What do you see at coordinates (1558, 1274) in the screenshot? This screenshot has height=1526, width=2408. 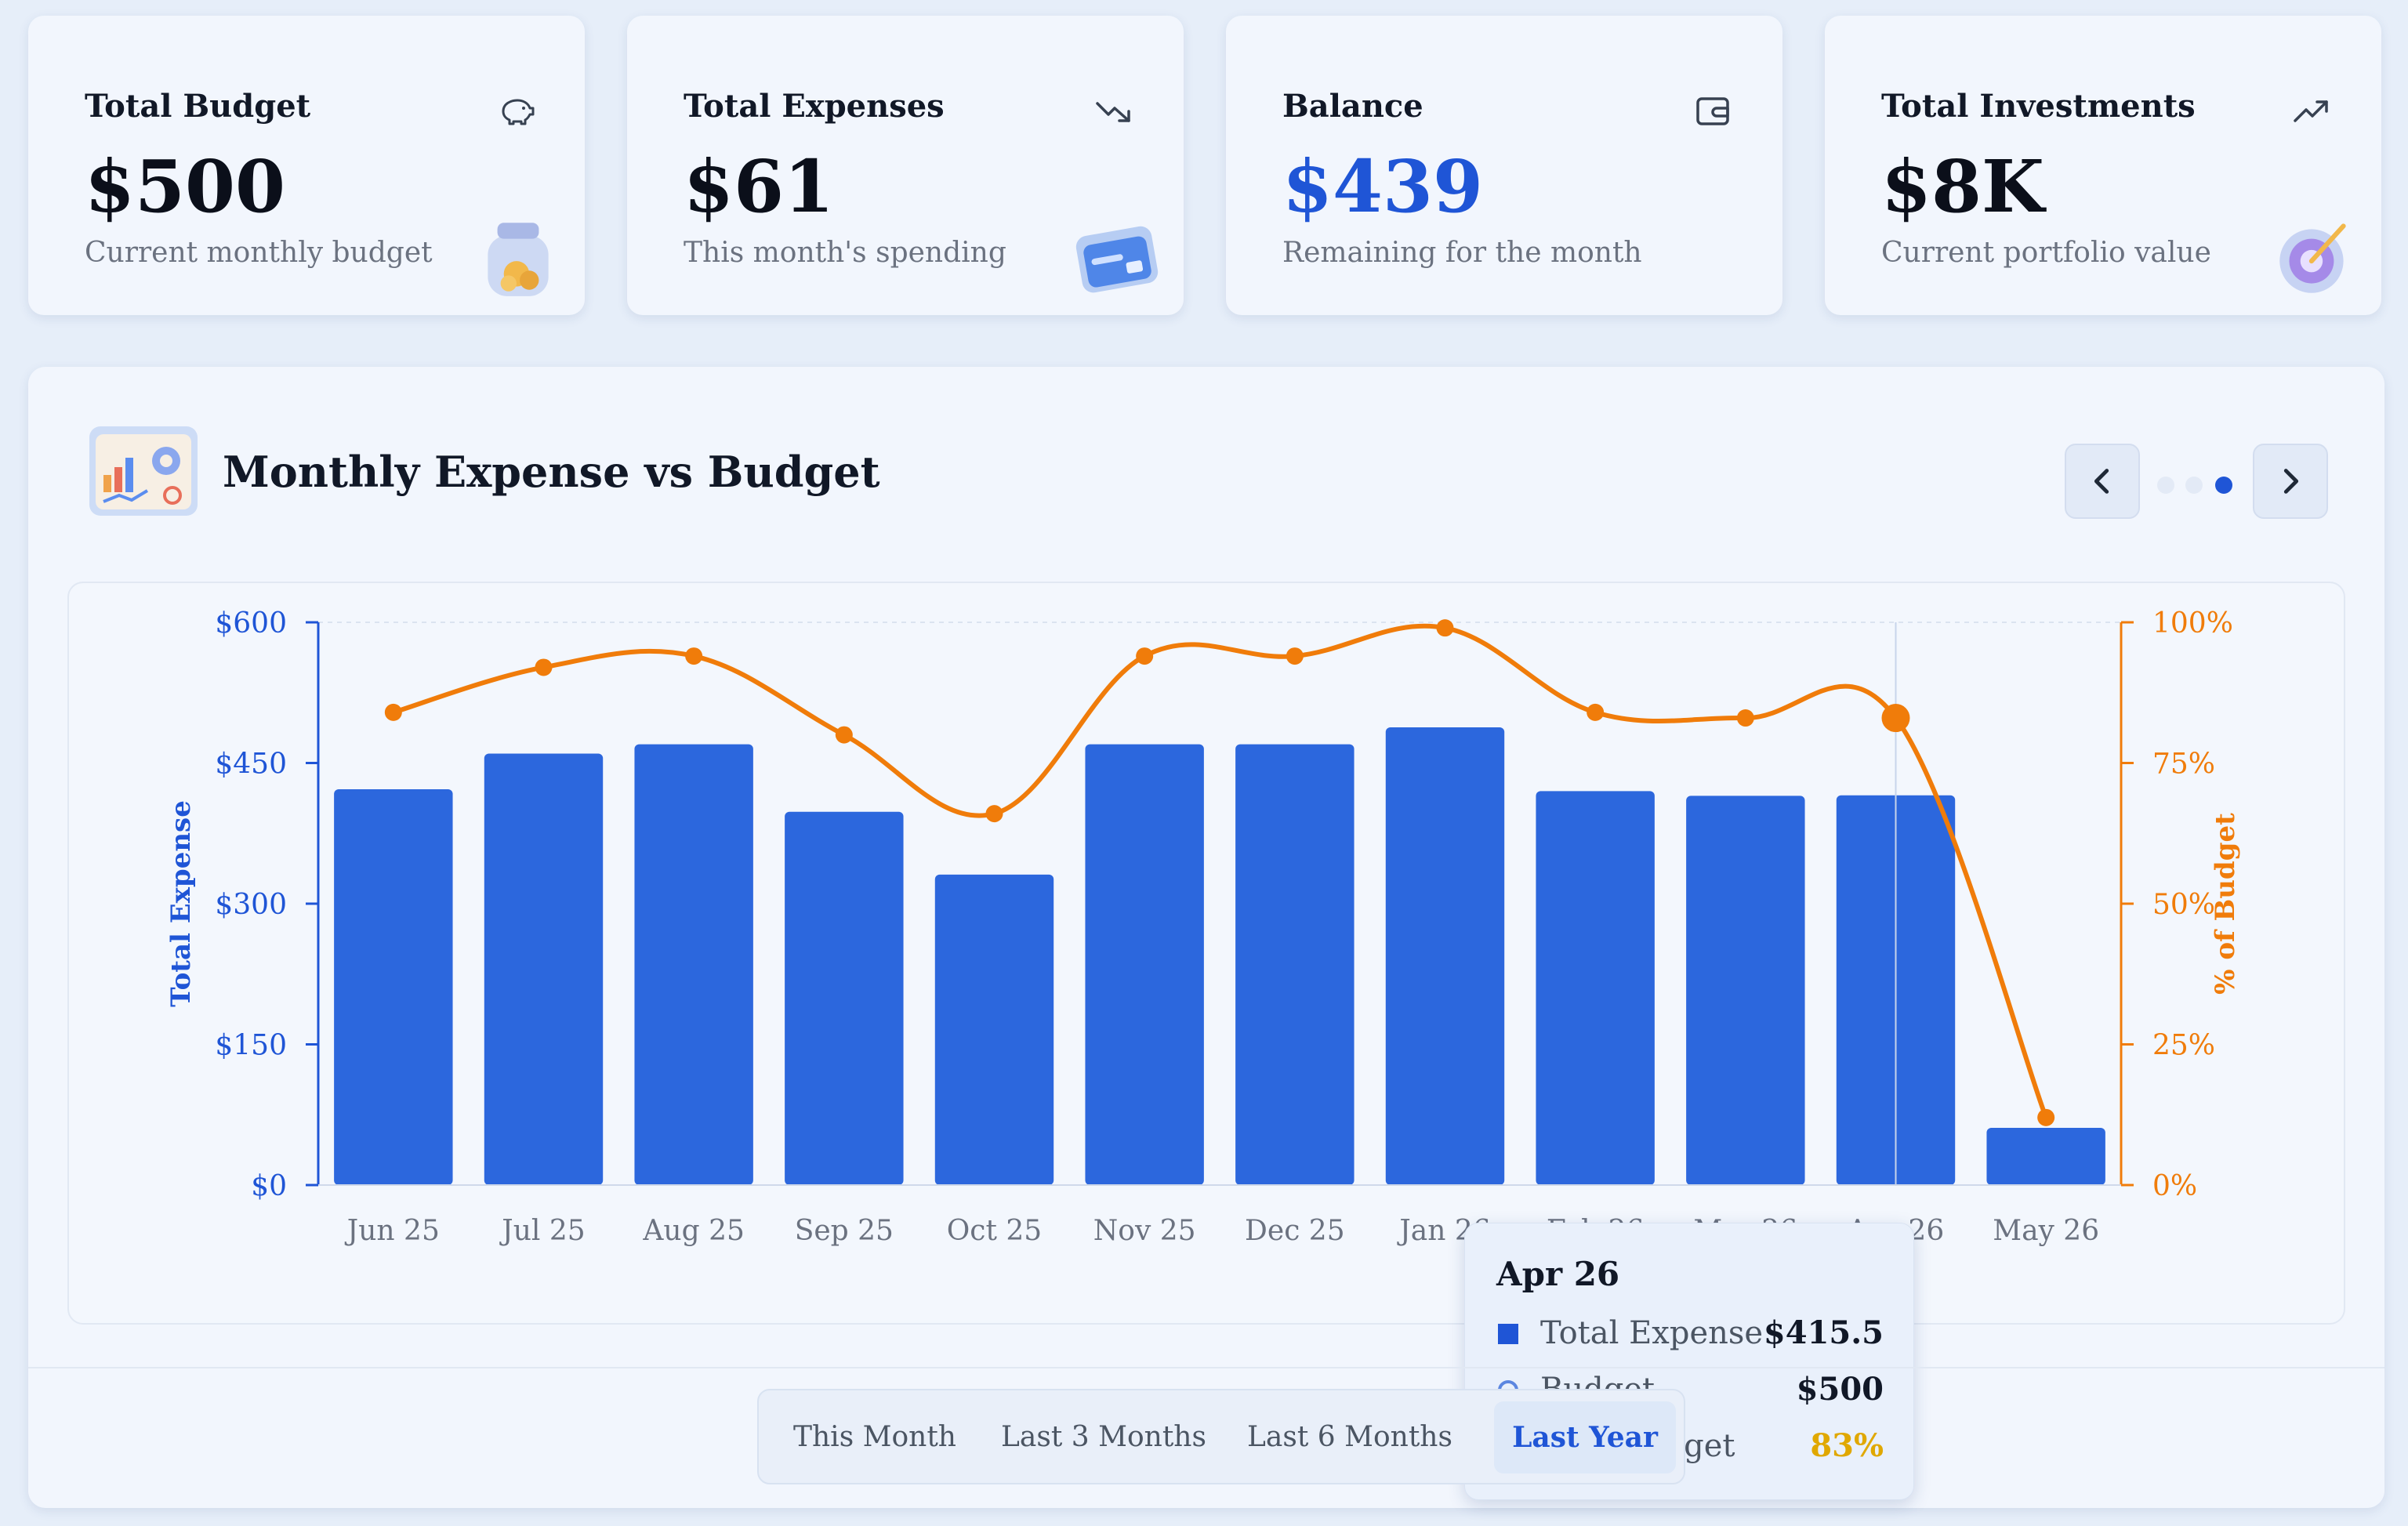 I see `tooltip-title: Apr 26` at bounding box center [1558, 1274].